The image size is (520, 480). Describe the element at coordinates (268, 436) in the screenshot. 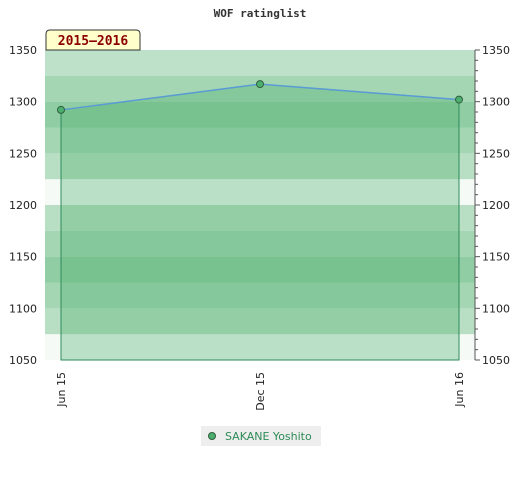

I see `legend-series-label: SAKANE Yoshito` at that location.